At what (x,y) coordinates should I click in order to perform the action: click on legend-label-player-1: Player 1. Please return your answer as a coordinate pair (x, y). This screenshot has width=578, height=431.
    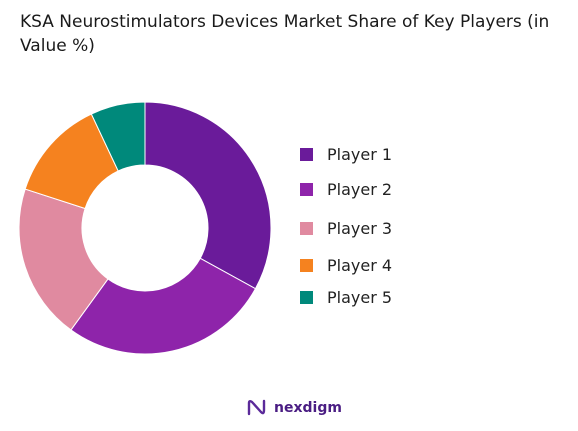
    Looking at the image, I should click on (360, 154).